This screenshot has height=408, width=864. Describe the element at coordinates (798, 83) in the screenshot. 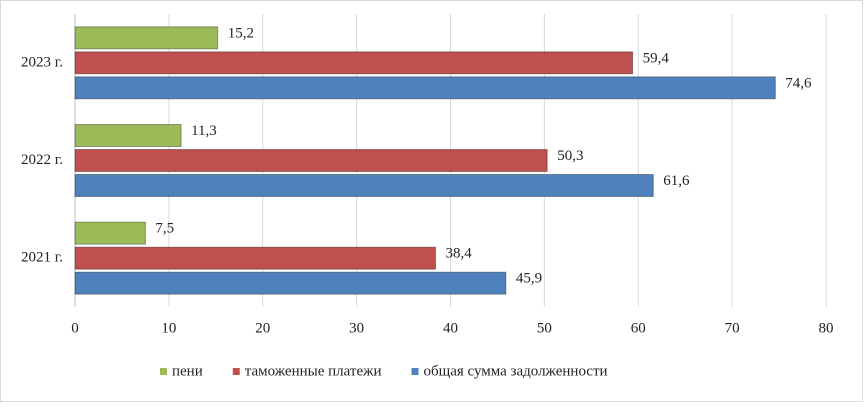

I see `value-label: 74,6` at that location.